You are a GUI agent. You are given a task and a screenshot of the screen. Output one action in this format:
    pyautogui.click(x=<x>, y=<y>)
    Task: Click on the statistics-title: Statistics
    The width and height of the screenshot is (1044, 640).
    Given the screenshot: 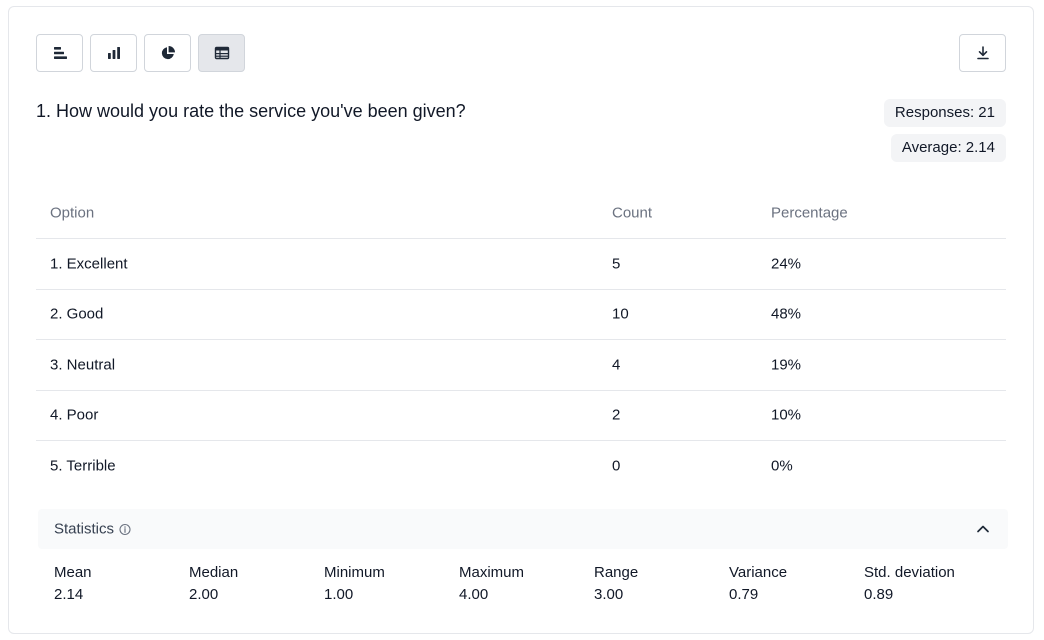 What is the action you would take?
    pyautogui.click(x=84, y=529)
    